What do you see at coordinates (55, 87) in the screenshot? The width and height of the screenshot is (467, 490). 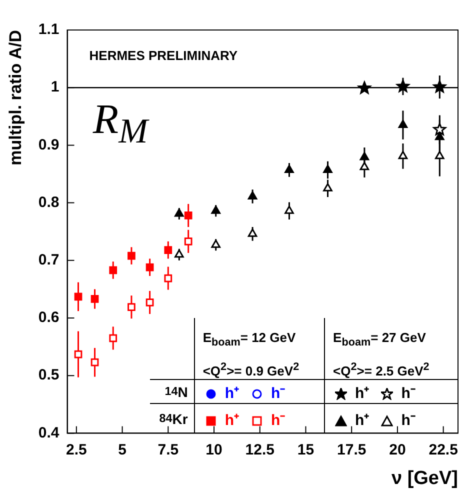 I see `y-tick-label: 1` at bounding box center [55, 87].